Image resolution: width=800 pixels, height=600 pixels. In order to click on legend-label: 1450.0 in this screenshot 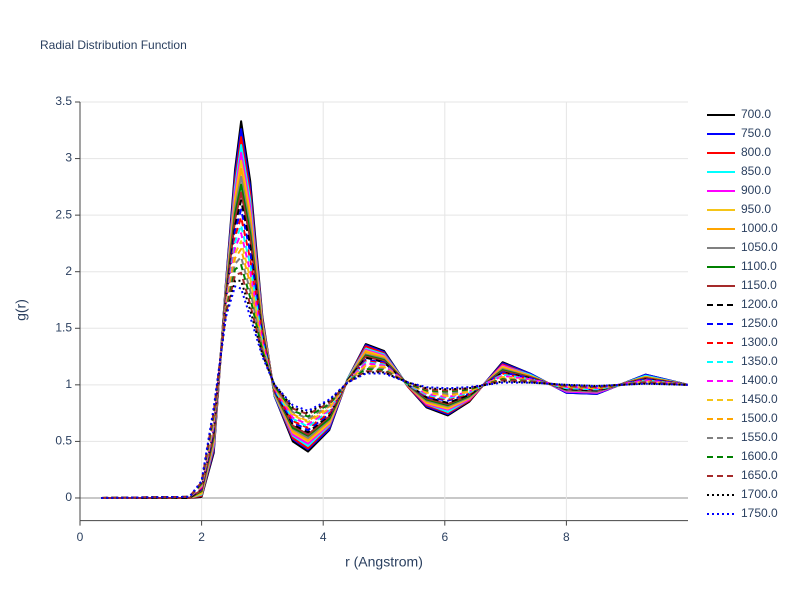, I will do `click(759, 399)`.